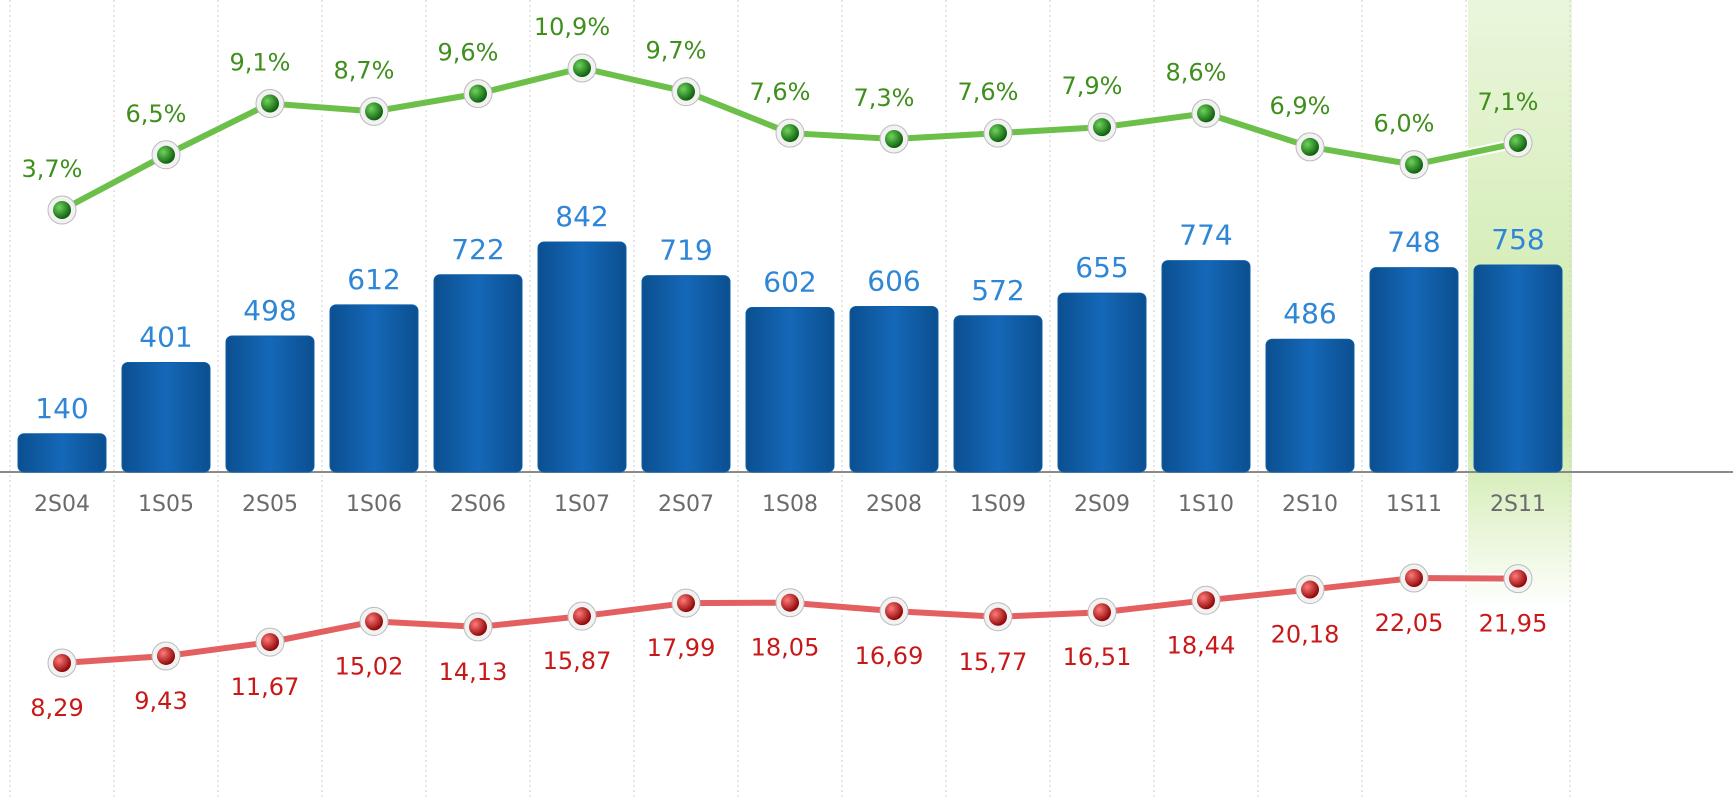 This screenshot has width=1733, height=799. What do you see at coordinates (265, 687) in the screenshot?
I see `point-label: 11,67` at bounding box center [265, 687].